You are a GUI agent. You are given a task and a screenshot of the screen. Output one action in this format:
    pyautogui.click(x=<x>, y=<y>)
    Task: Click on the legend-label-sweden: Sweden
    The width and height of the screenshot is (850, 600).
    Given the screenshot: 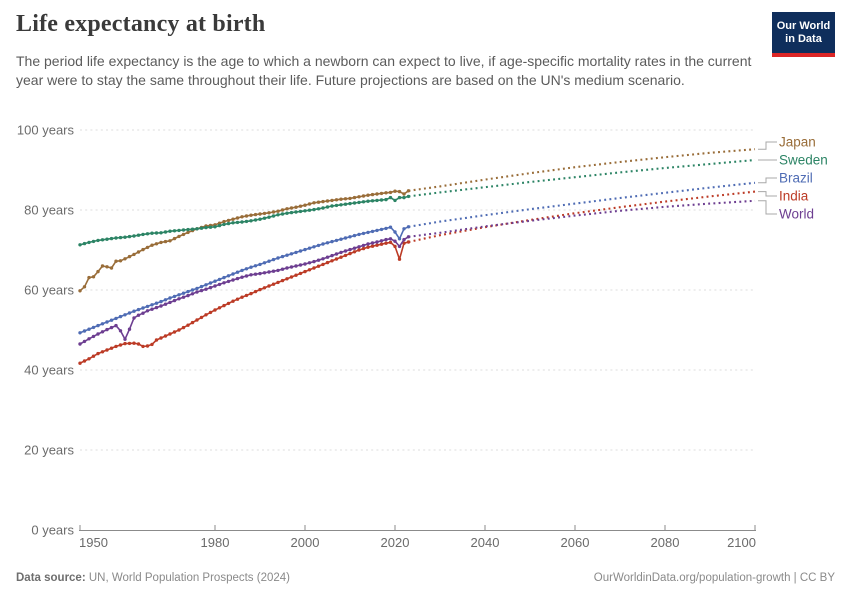 What is the action you would take?
    pyautogui.click(x=803, y=160)
    